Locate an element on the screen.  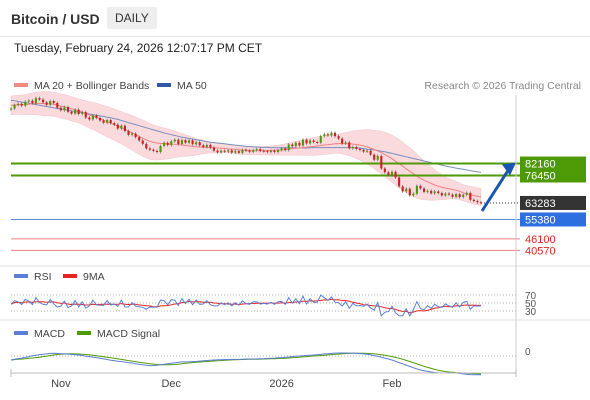
instrument-title: Bitcoin / USD is located at coordinates (55, 19).